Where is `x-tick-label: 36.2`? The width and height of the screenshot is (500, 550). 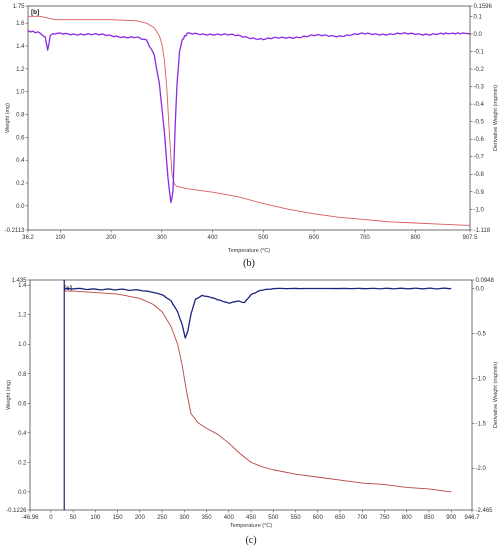
x-tick-label: 36.2 is located at coordinates (28, 238).